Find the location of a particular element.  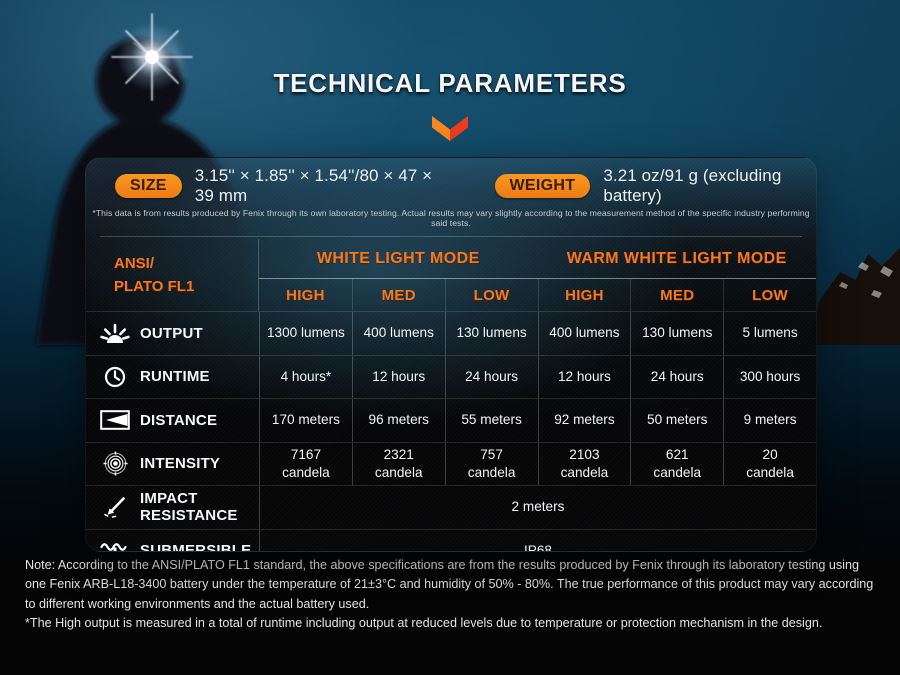

spec-value: 1300 lumens is located at coordinates (305, 333).